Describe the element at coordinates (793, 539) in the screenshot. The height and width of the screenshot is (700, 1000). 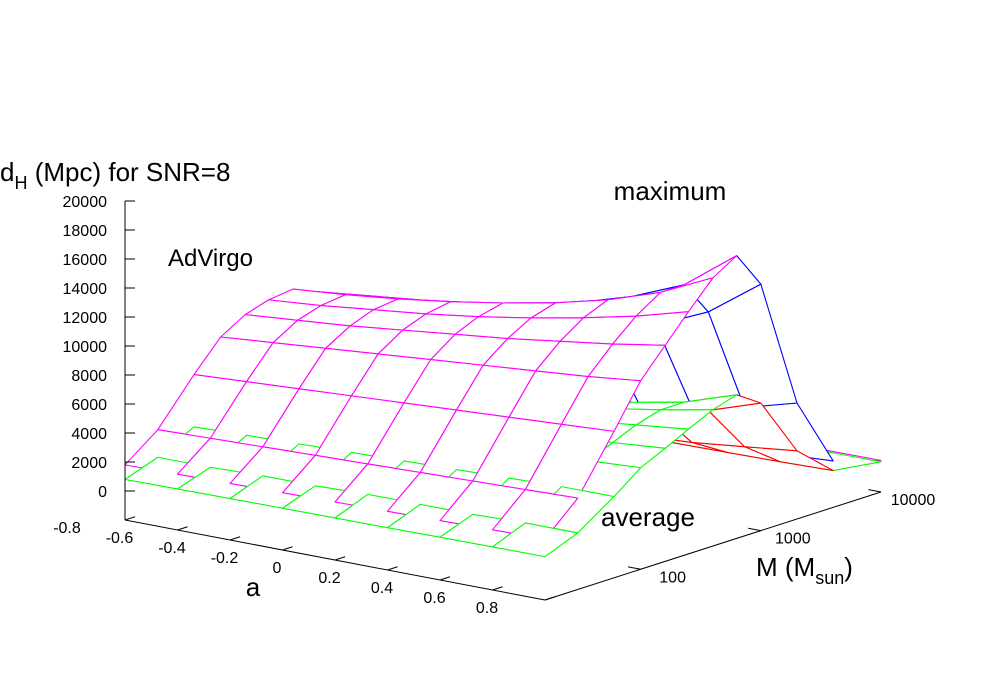
I see `y-tick-label: 1000` at that location.